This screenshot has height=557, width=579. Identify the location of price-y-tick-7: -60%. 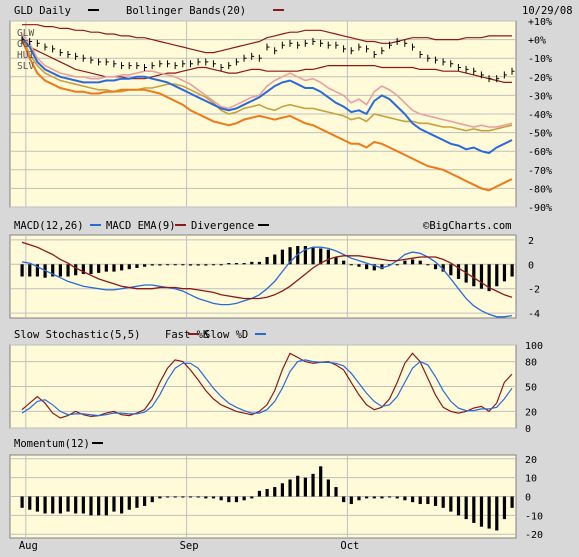
(540, 152).